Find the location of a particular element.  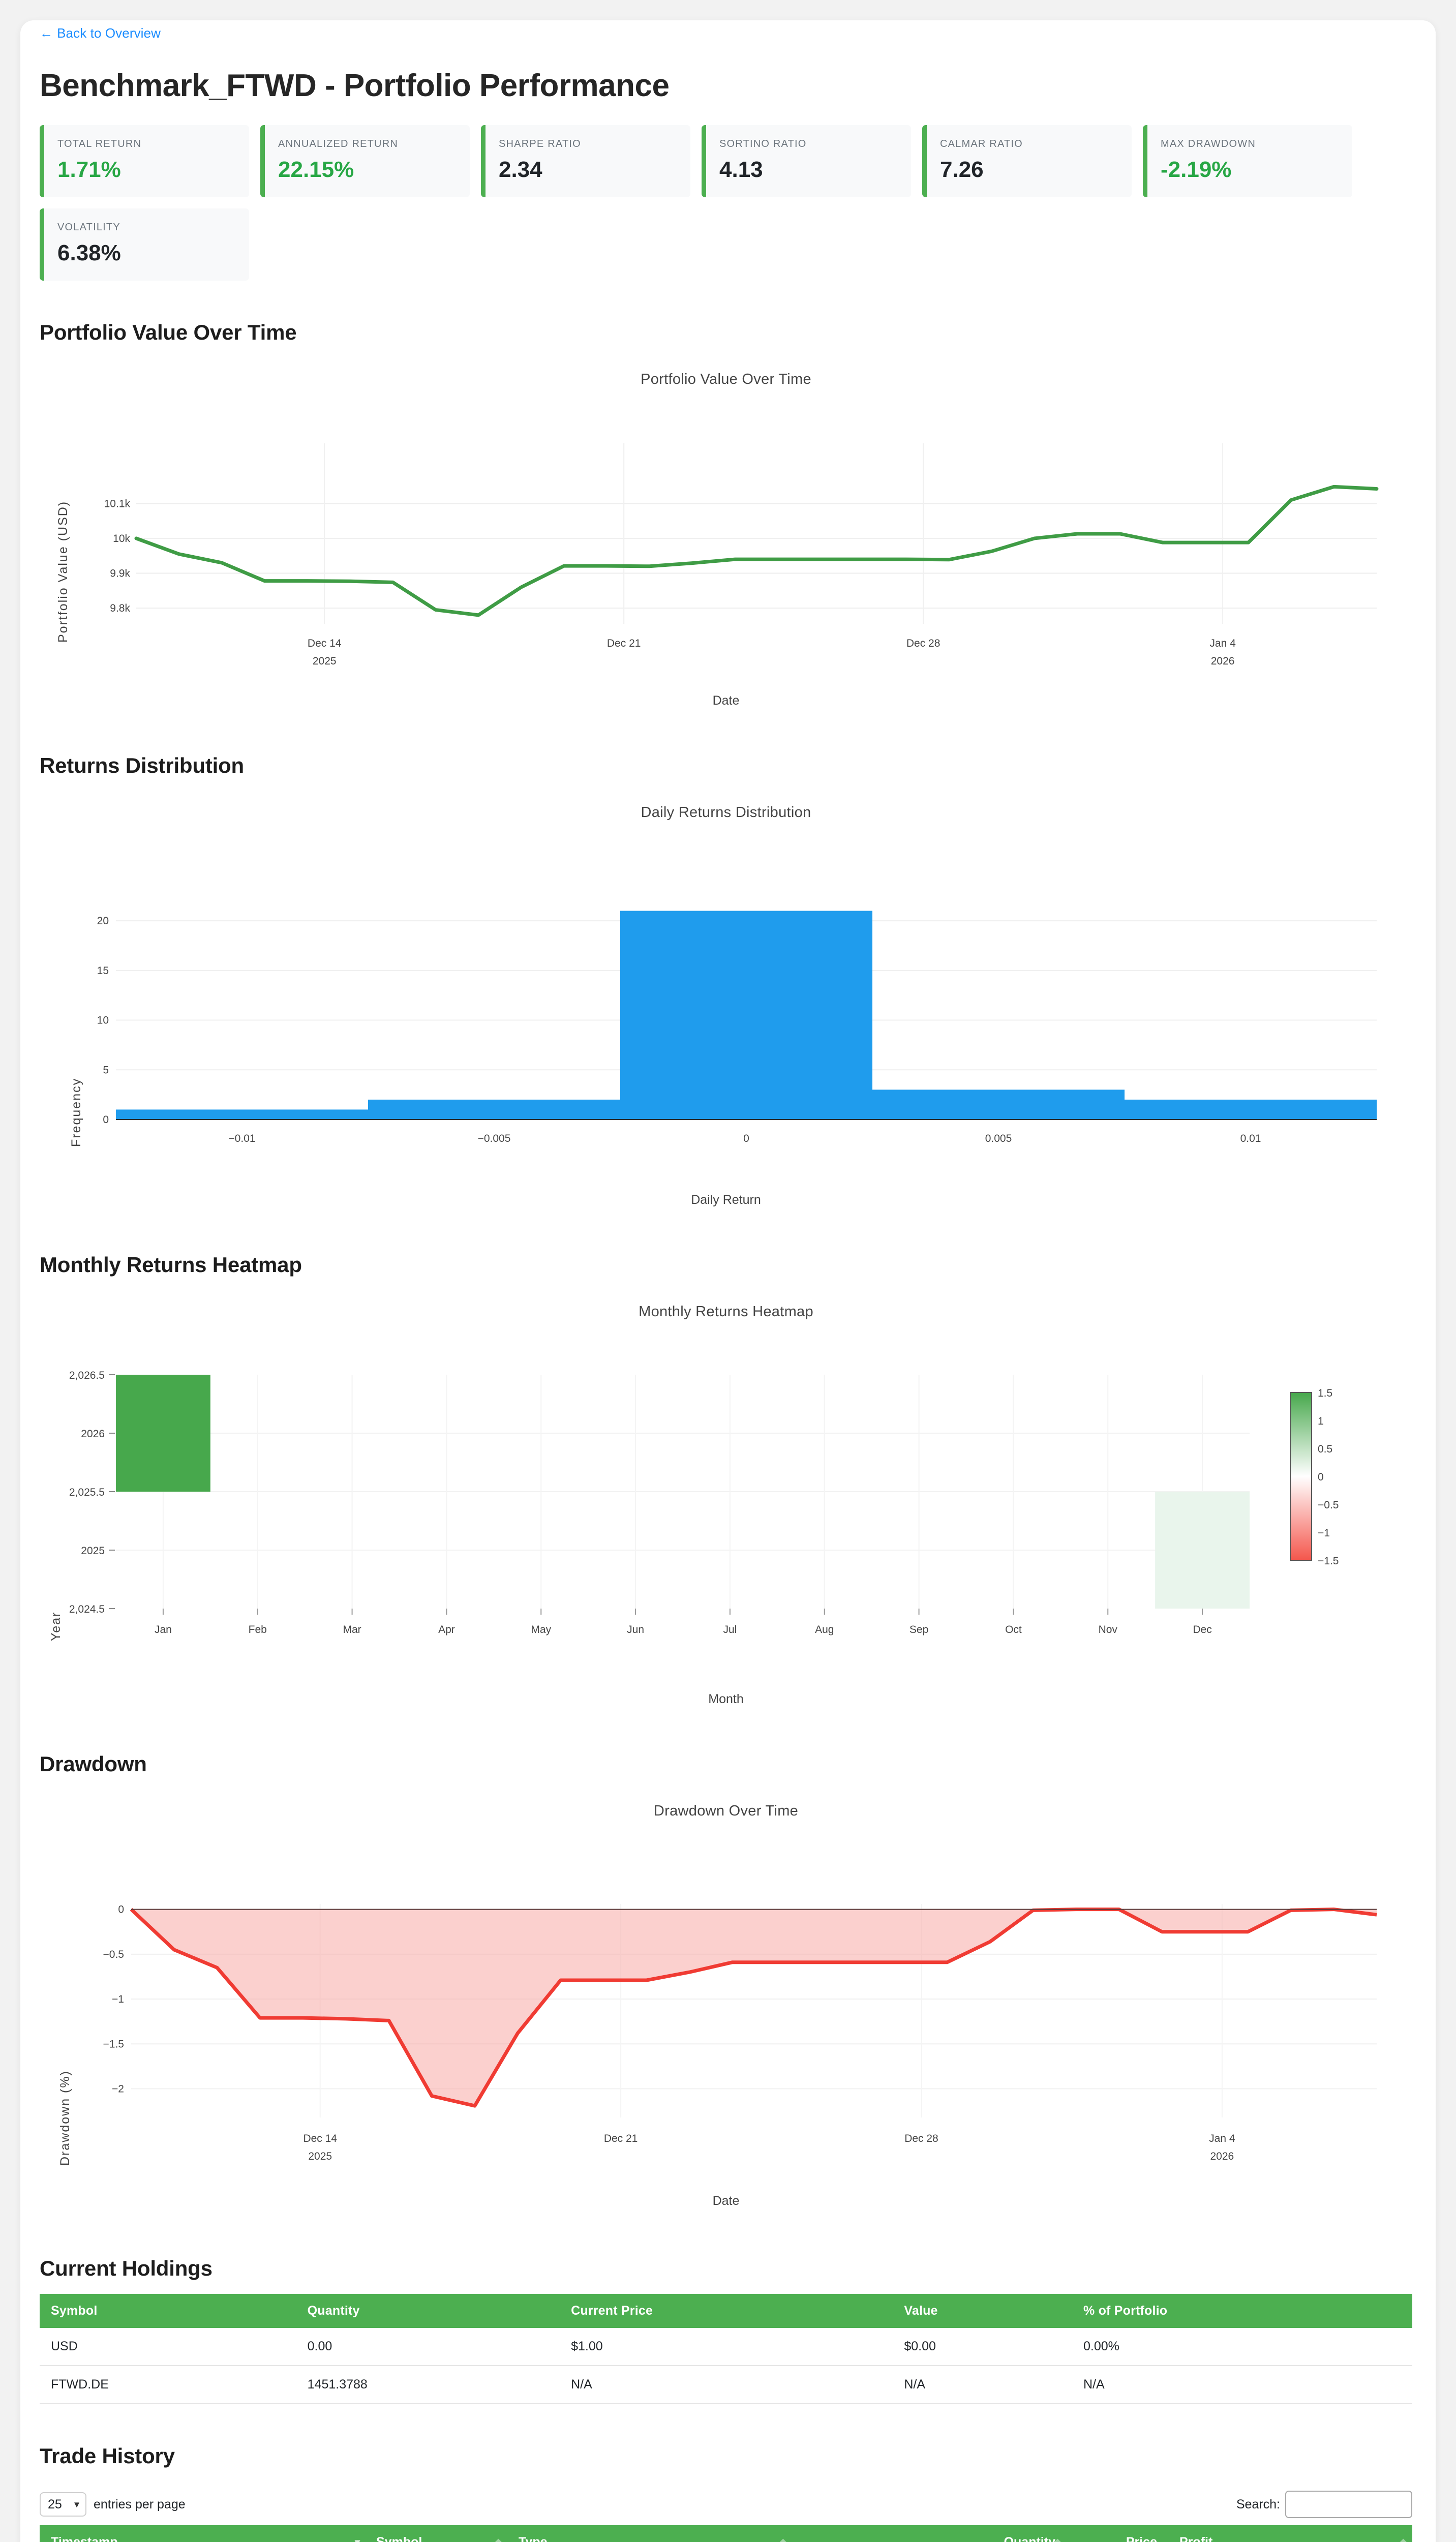

cell-pct-portfolio: N/A is located at coordinates (1242, 2385).